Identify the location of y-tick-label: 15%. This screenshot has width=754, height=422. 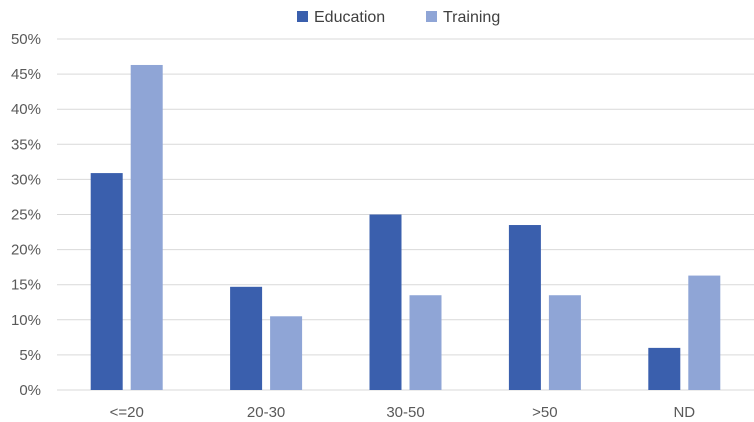
(26, 285).